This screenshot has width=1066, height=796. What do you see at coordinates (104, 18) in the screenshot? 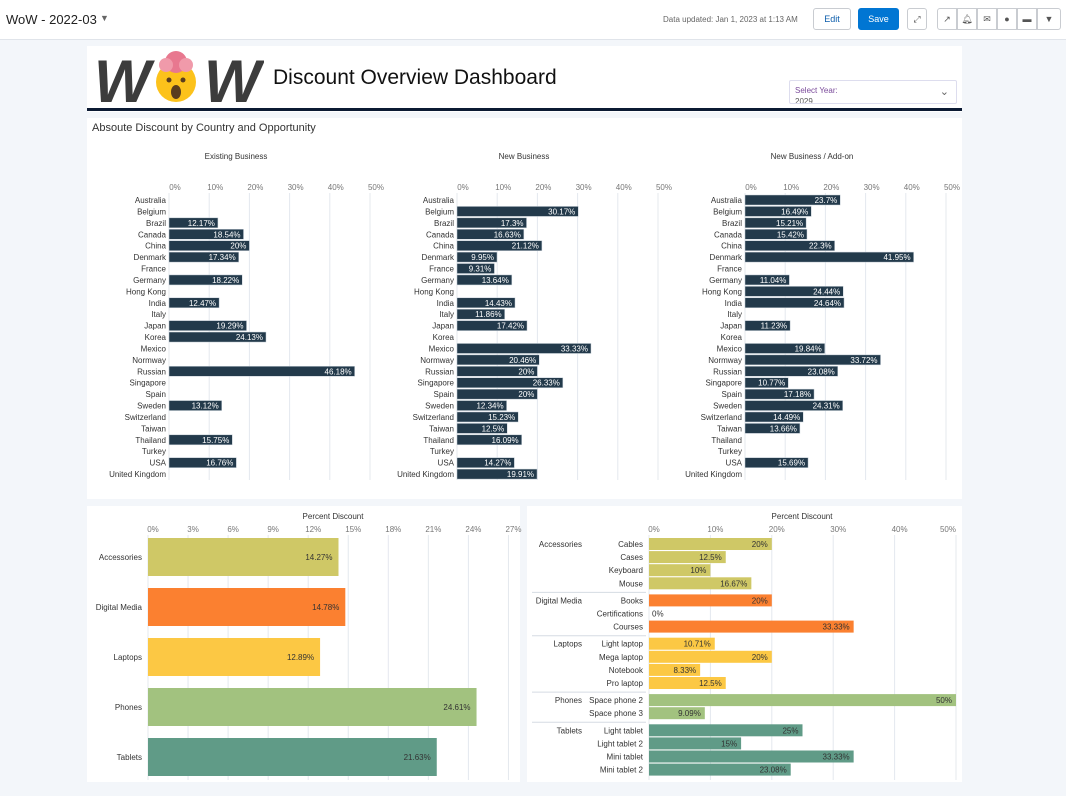
I see `title-dropdown-icon: ▼` at bounding box center [104, 18].